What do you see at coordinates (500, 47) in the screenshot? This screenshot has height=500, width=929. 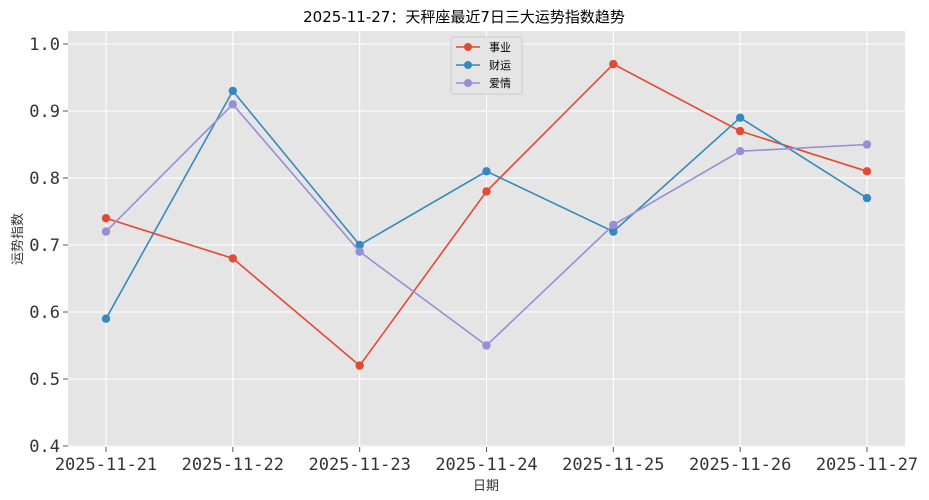 I see `legend-label: 事业` at bounding box center [500, 47].